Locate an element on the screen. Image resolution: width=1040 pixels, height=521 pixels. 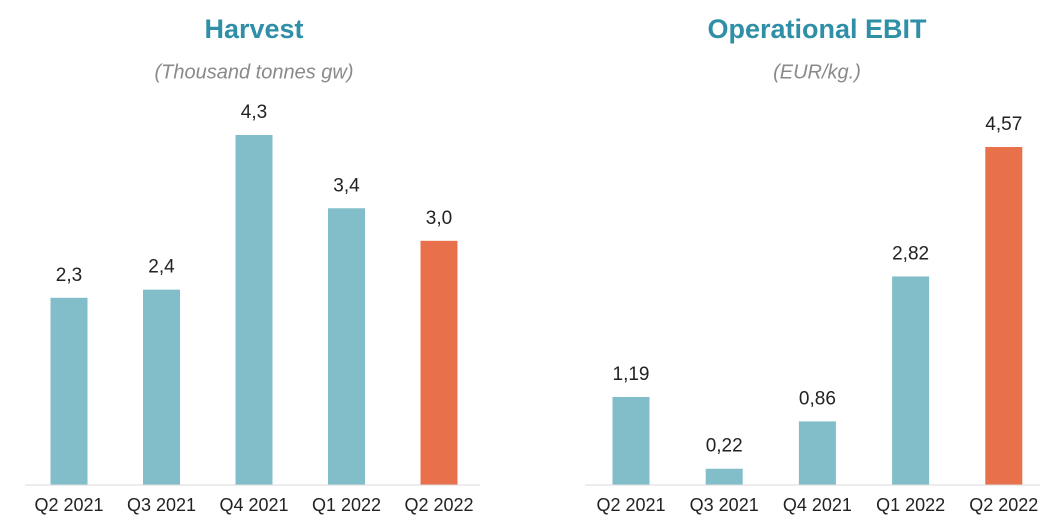
chart-title: Harvest is located at coordinates (253, 29).